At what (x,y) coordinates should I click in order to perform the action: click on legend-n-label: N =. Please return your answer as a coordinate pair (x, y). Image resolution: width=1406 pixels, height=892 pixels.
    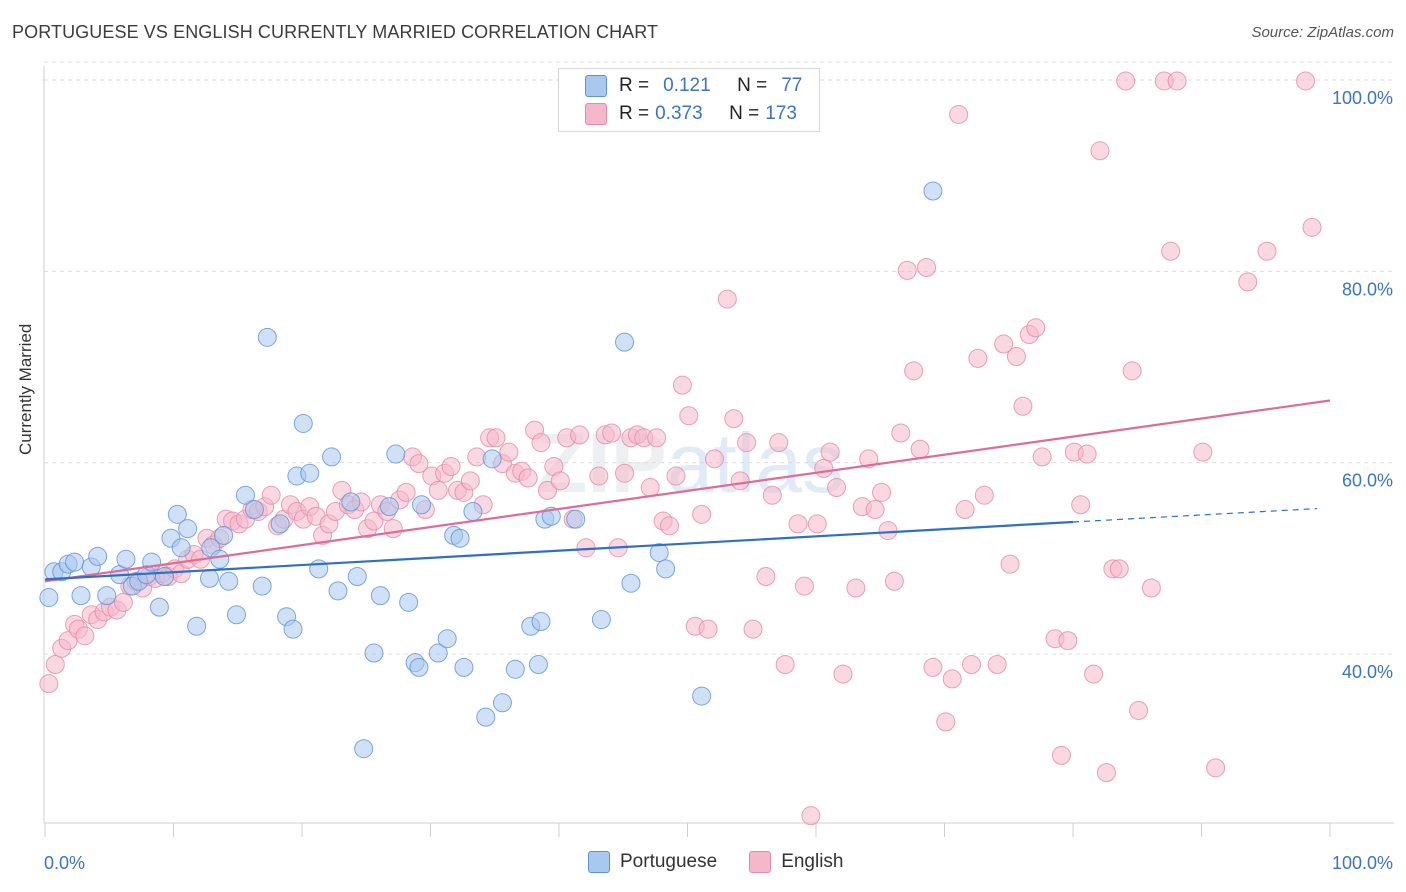
    Looking at the image, I should click on (744, 113).